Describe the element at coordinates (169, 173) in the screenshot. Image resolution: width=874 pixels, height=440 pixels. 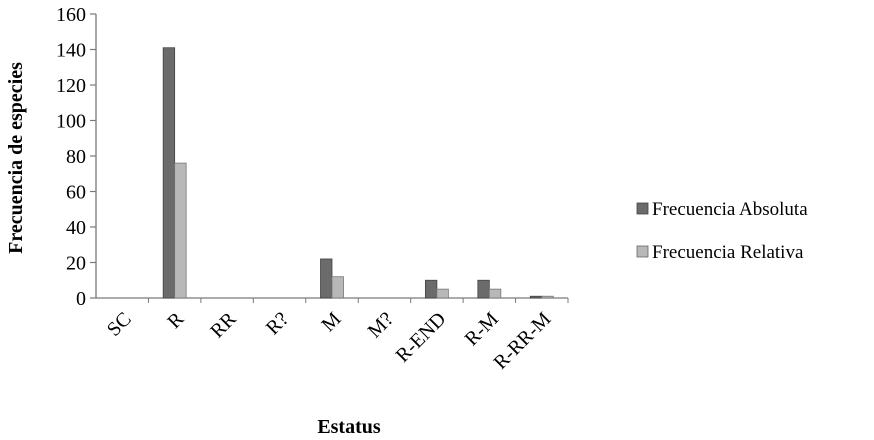
I see `bar-absoluta-r` at that location.